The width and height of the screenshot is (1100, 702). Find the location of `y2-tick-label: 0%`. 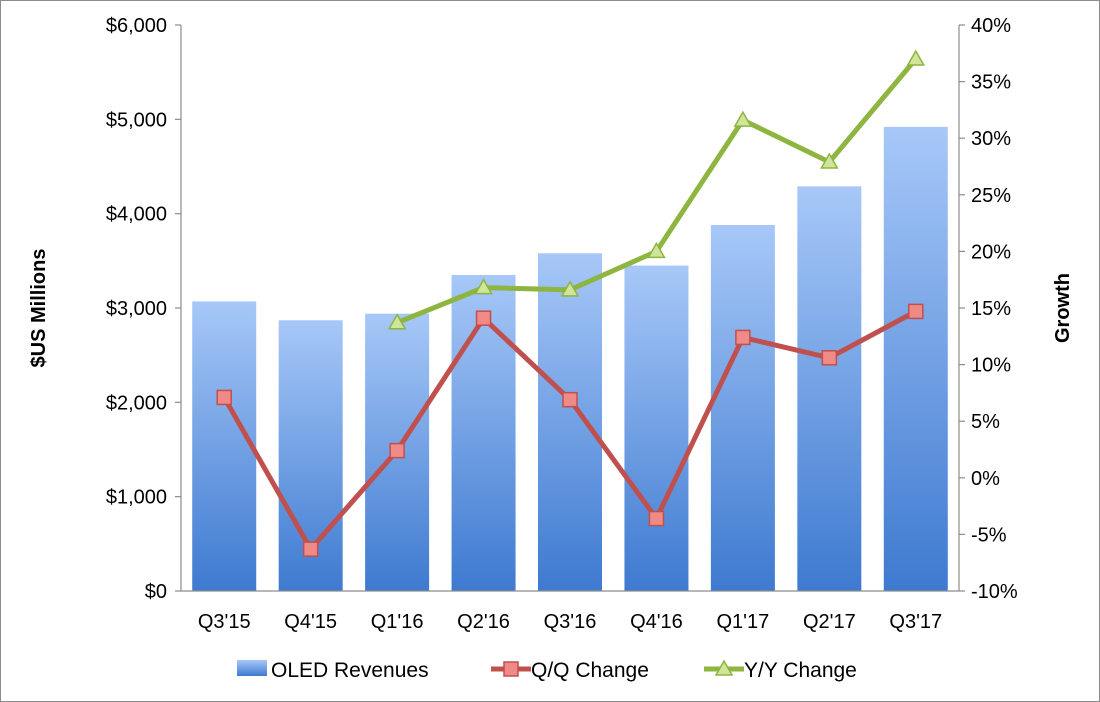

y2-tick-label: 0% is located at coordinates (985, 479).